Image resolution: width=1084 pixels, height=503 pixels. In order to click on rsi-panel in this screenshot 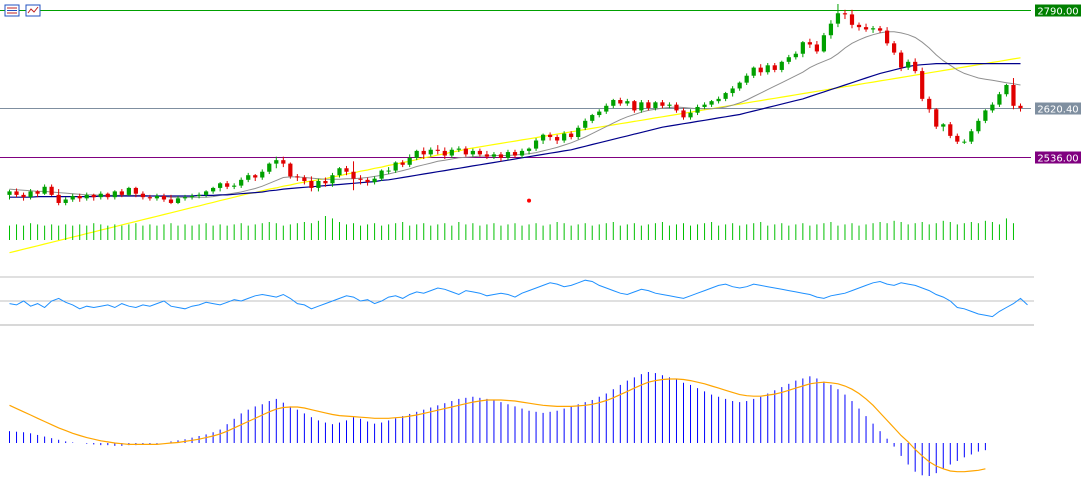, I will do `click(518, 298)`.